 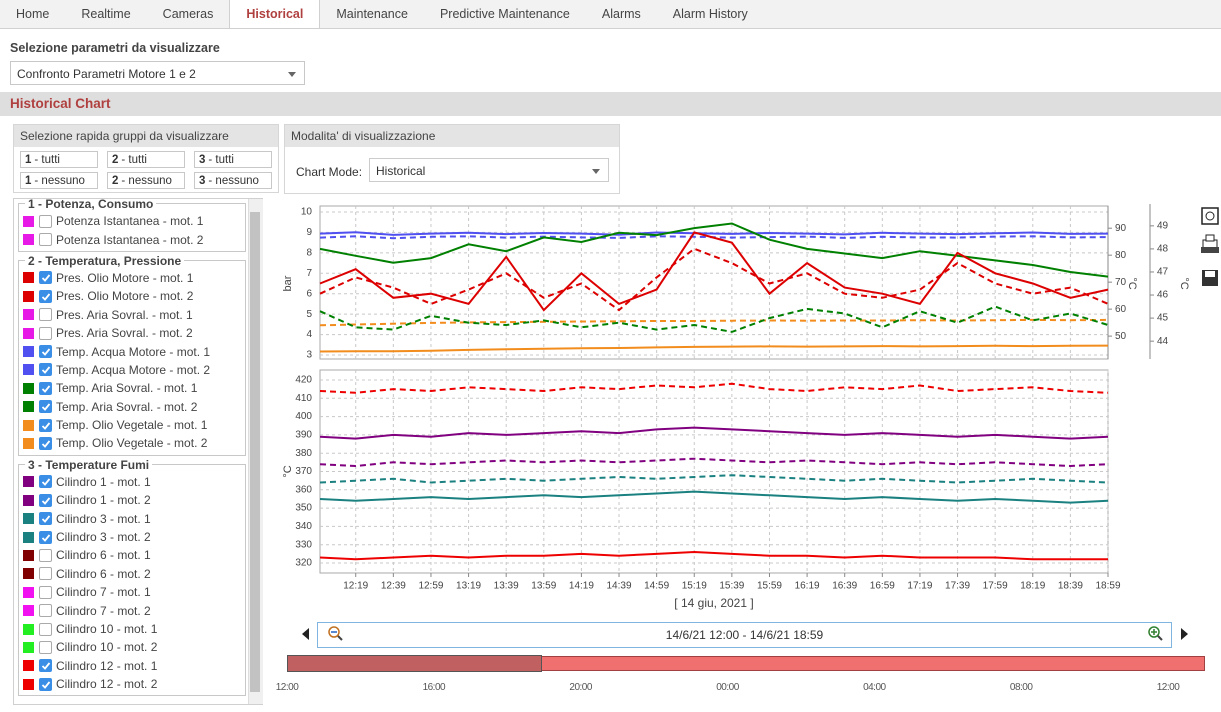 I want to click on range-selection, so click(x=414, y=663).